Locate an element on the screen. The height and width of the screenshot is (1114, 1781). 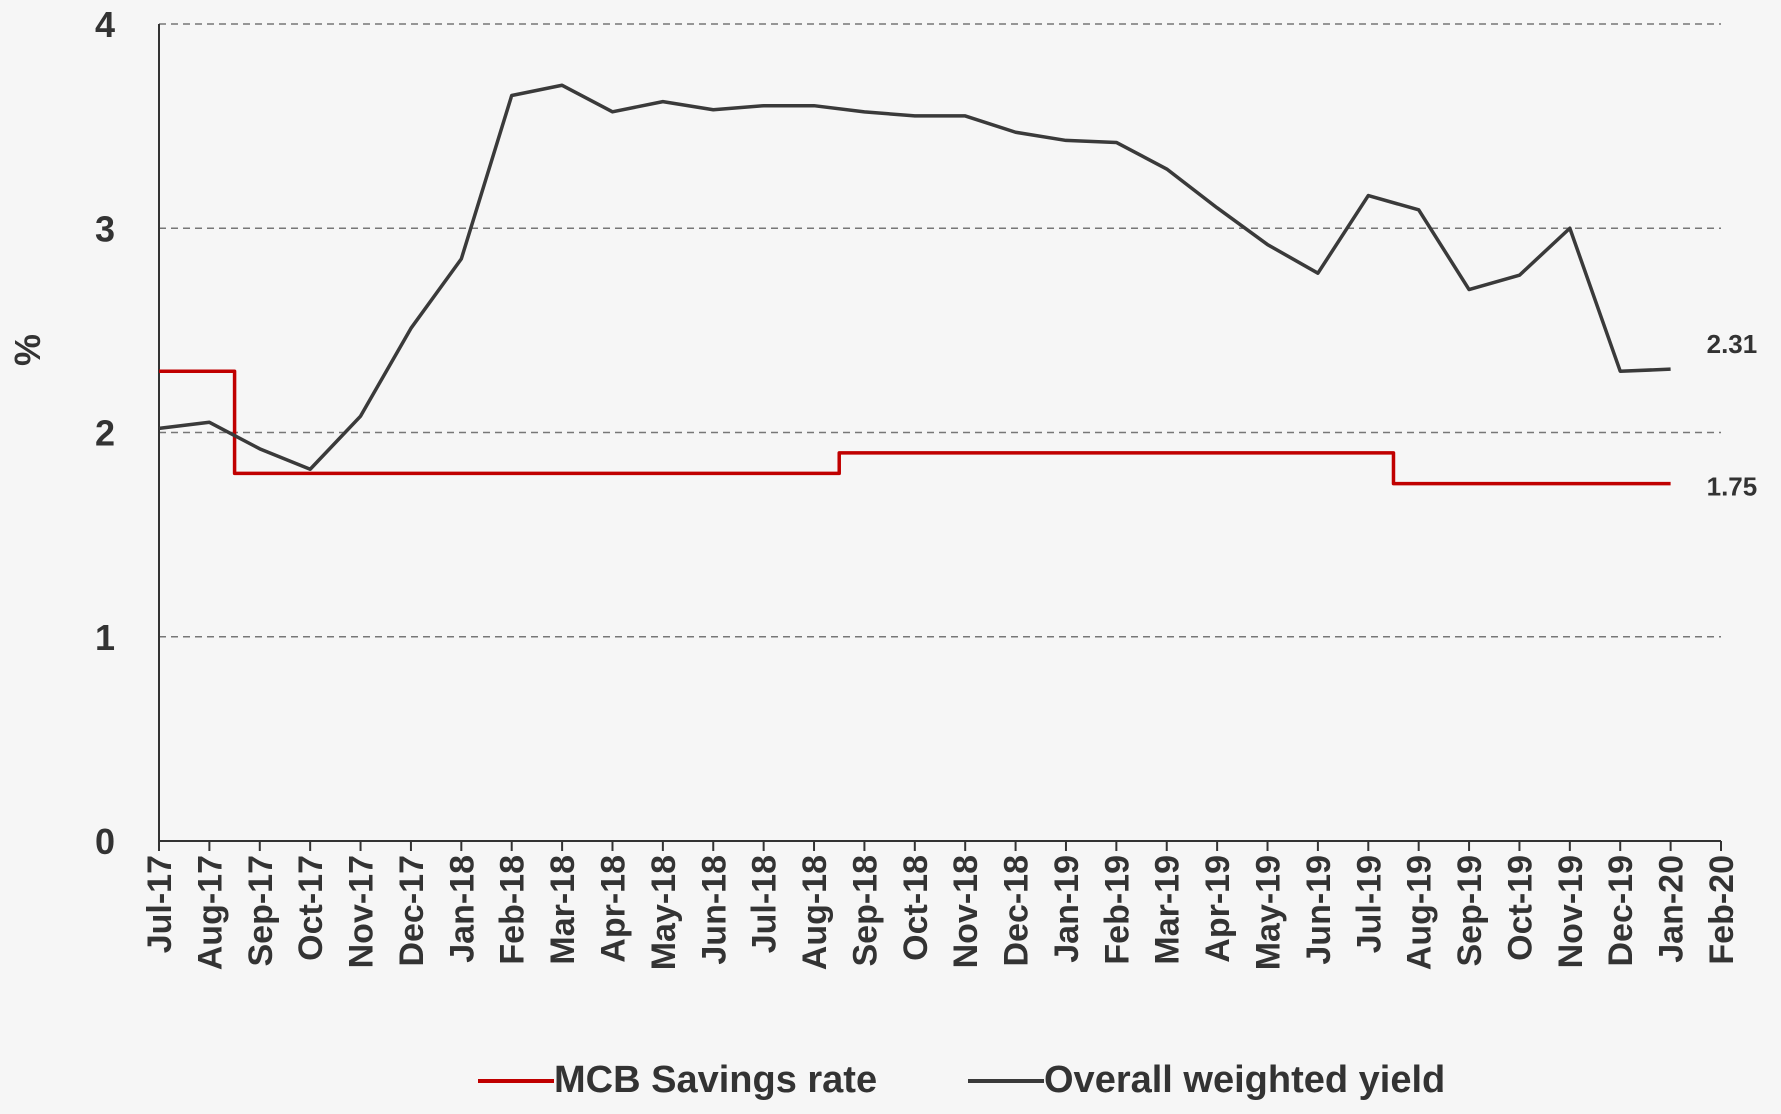
x-tick-label: Feb-18 is located at coordinates (513, 910).